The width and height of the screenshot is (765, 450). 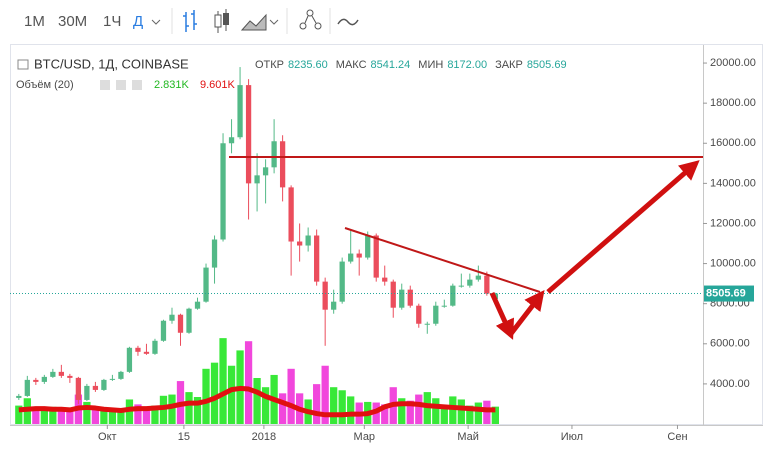 I want to click on ohlc-label: МАКС, so click(x=351, y=65).